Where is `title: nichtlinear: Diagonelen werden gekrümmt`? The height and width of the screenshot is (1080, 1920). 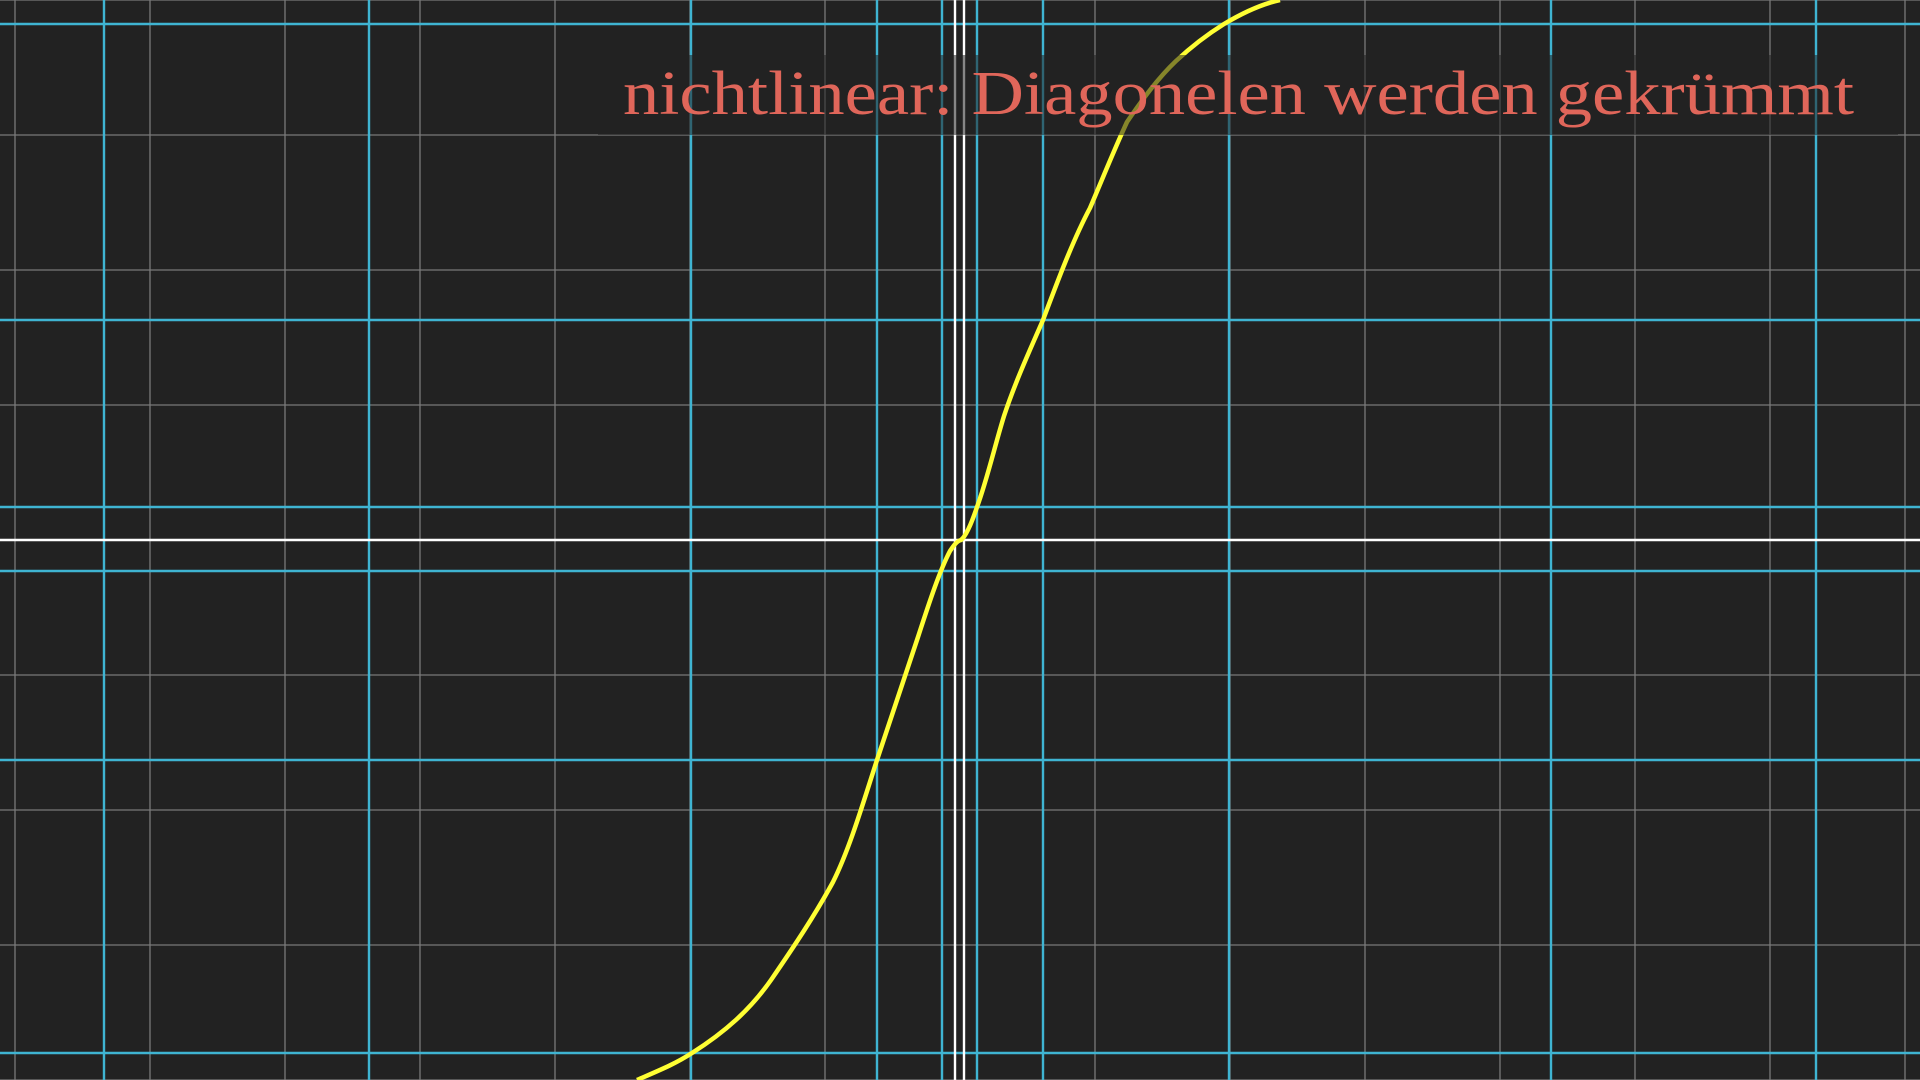 title: nichtlinear: Diagonelen werden gekrümmt is located at coordinates (1238, 94).